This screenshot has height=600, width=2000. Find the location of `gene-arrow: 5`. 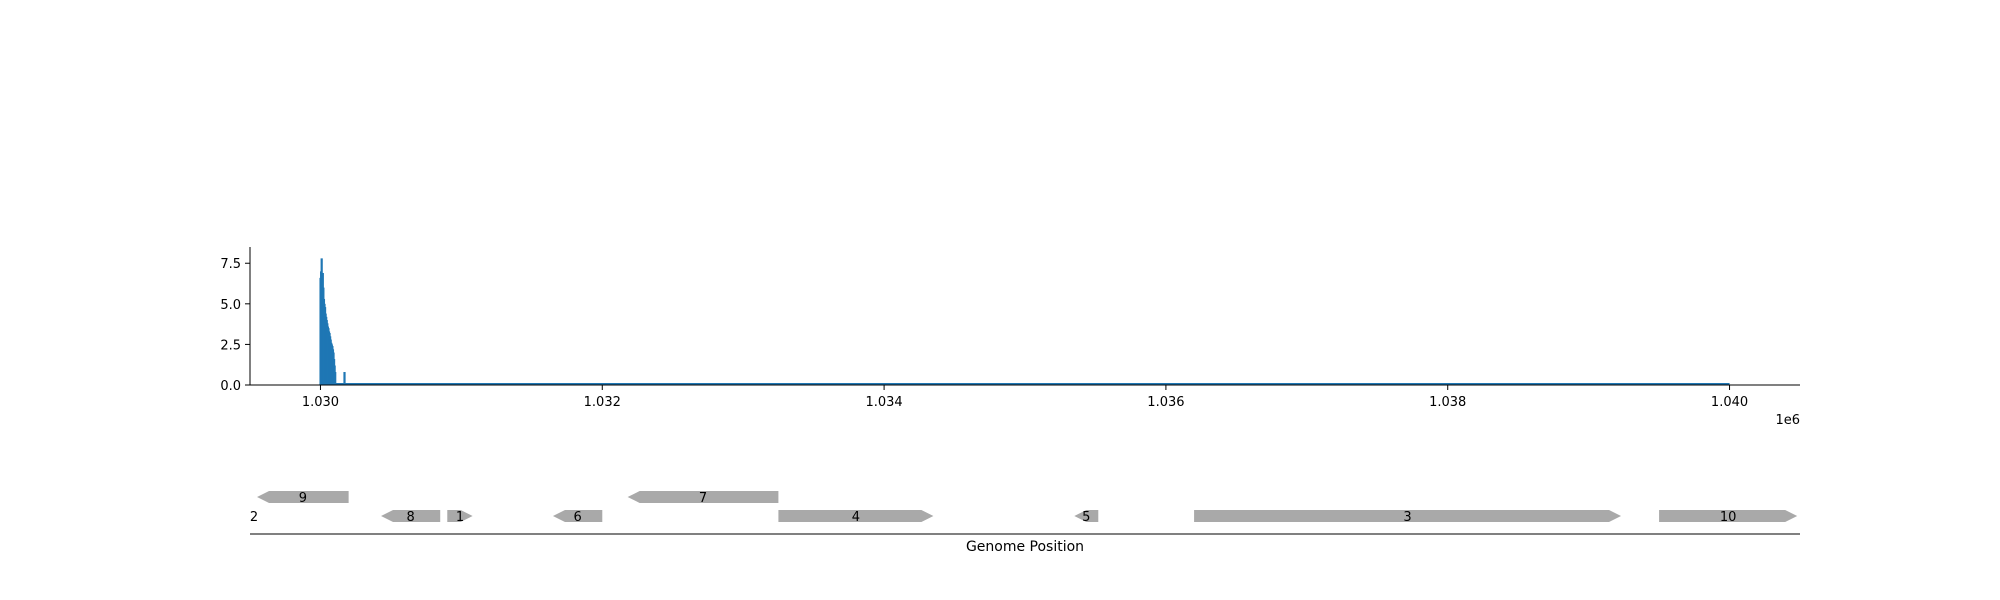

gene-arrow: 5 is located at coordinates (1086, 517).